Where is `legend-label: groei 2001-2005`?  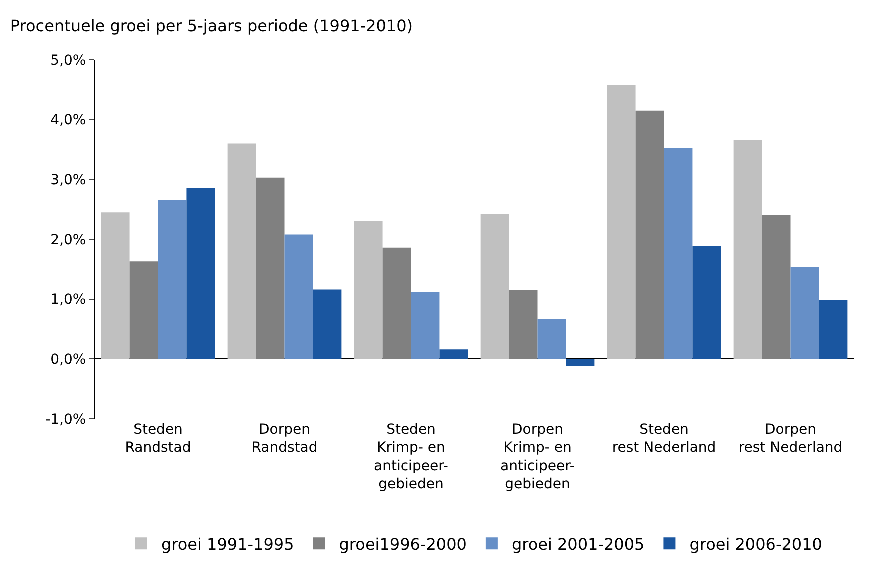 legend-label: groei 2001-2005 is located at coordinates (578, 544).